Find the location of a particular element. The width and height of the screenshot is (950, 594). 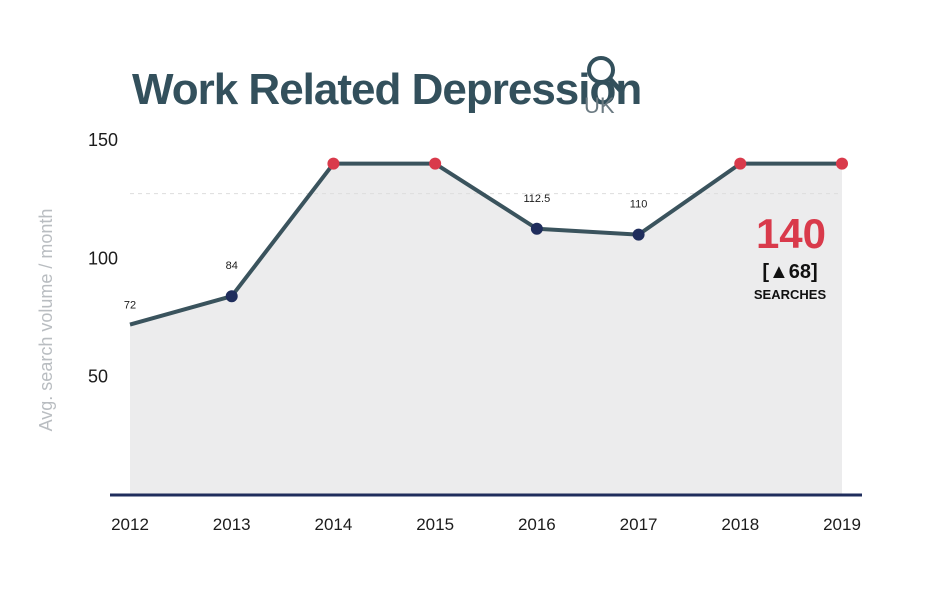

y-axis-label: Avg. search volume / month is located at coordinates (46, 320).